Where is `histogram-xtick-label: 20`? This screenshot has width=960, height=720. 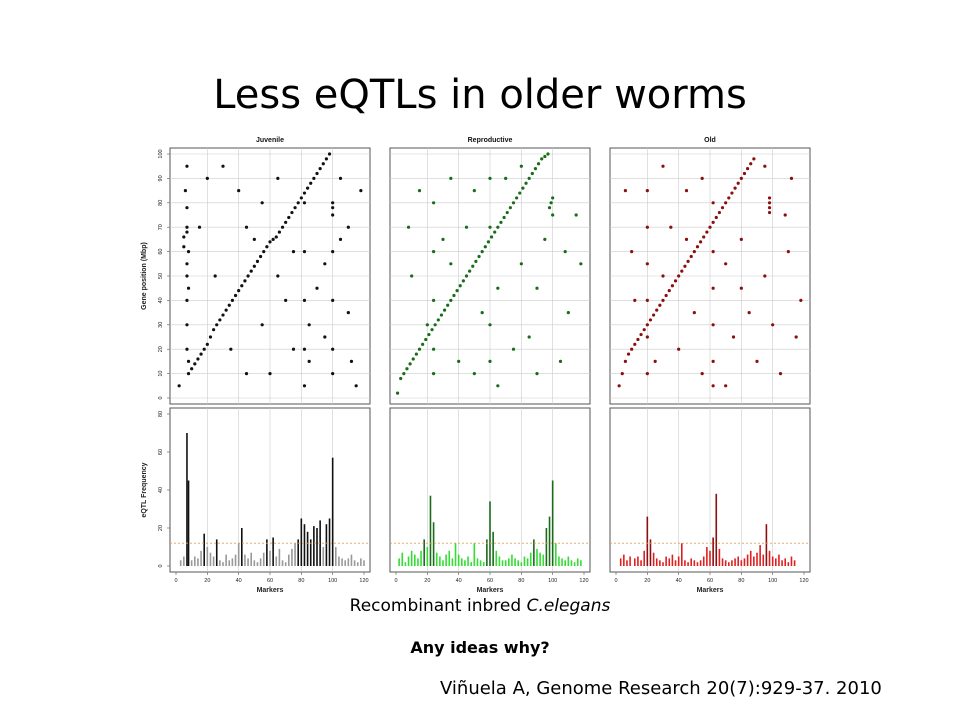 histogram-xtick-label: 20 is located at coordinates (207, 581).